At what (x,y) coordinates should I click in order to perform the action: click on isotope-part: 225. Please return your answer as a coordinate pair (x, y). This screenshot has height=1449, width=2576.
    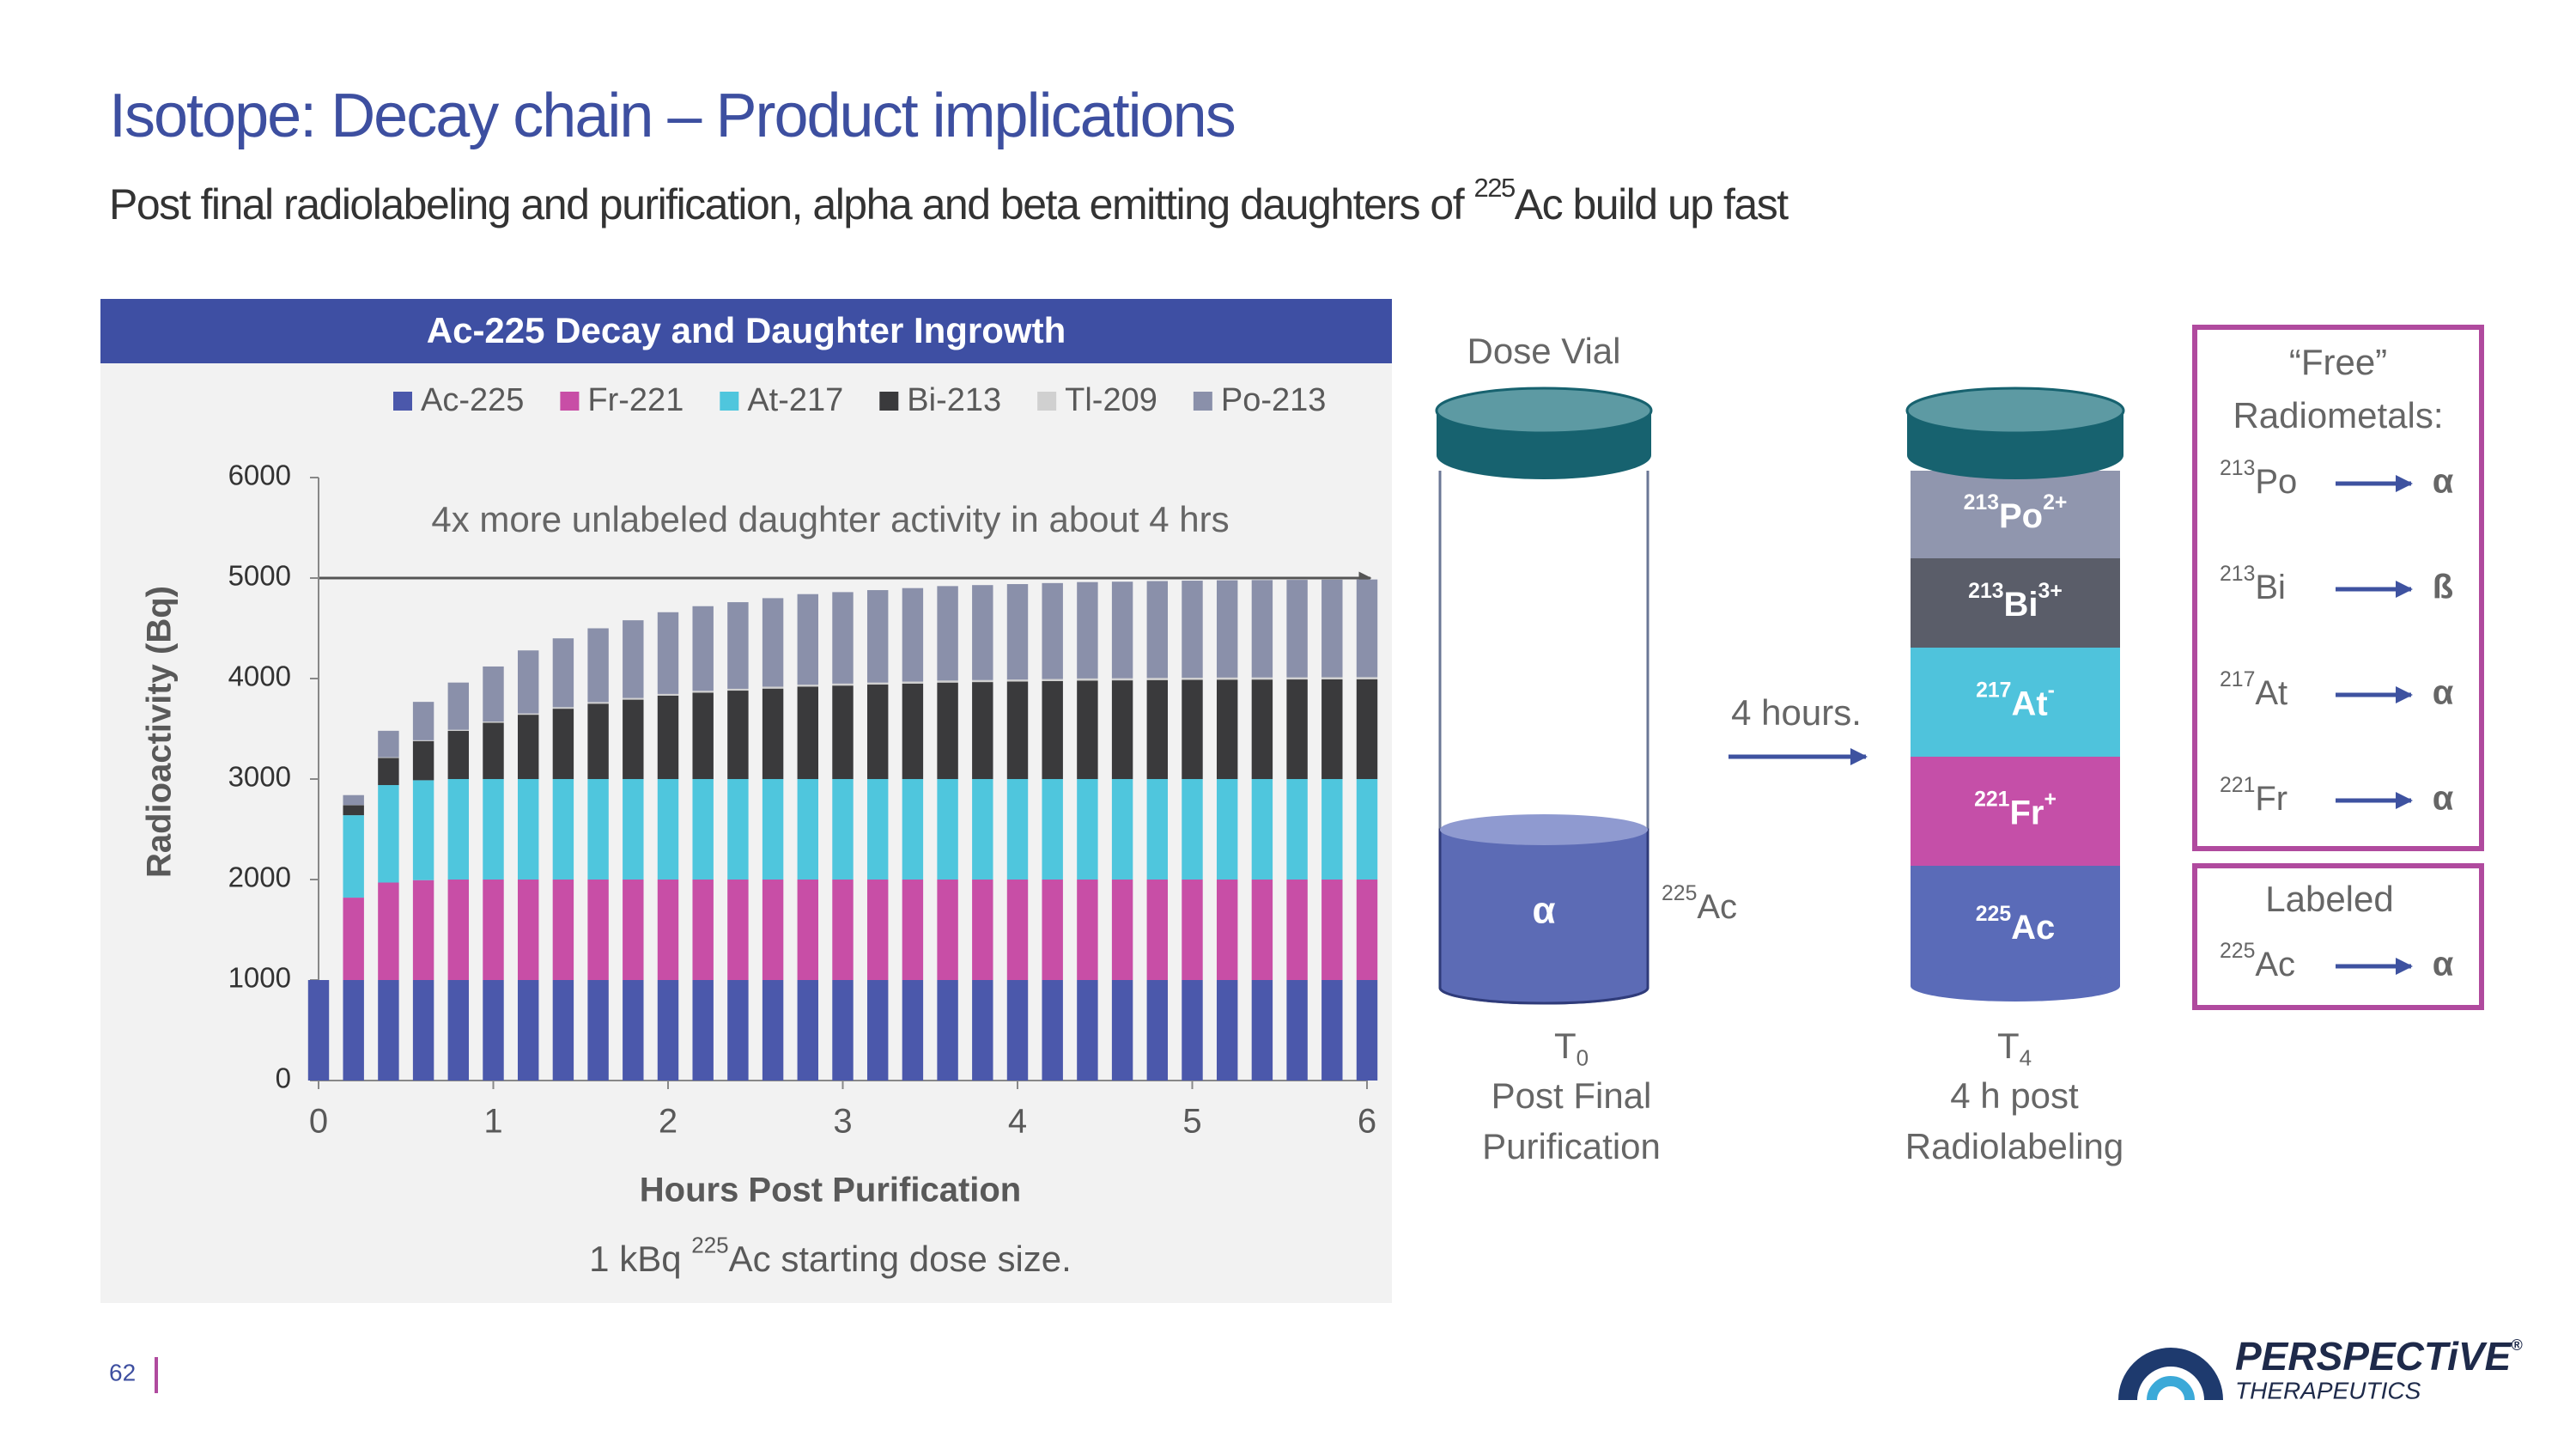
    Looking at the image, I should click on (2237, 951).